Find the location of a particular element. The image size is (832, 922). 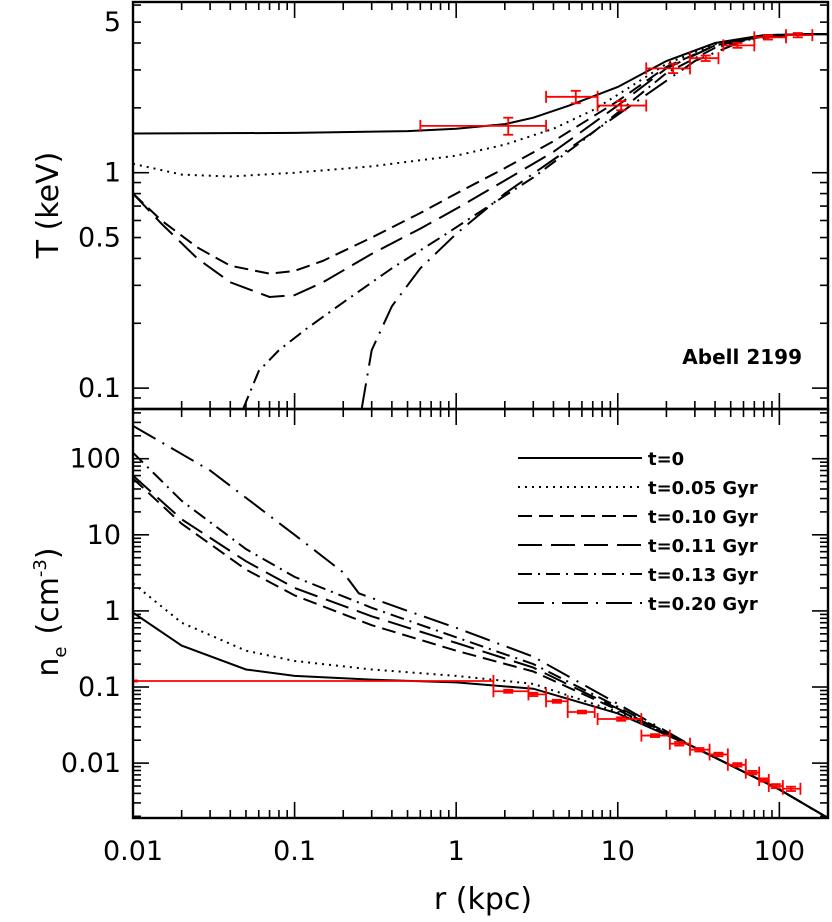

temperature-y-tick-label: 1 is located at coordinates (112, 173).